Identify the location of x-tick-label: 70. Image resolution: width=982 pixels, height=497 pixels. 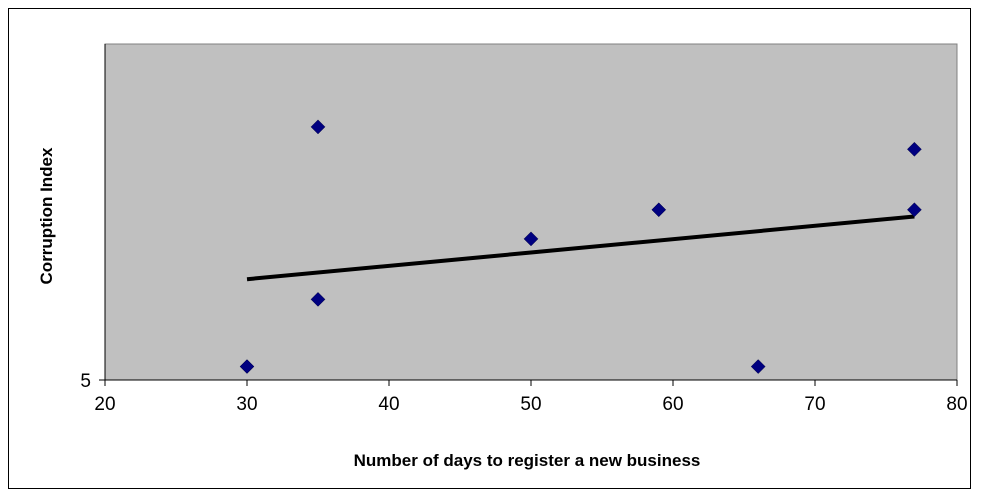
(814, 404).